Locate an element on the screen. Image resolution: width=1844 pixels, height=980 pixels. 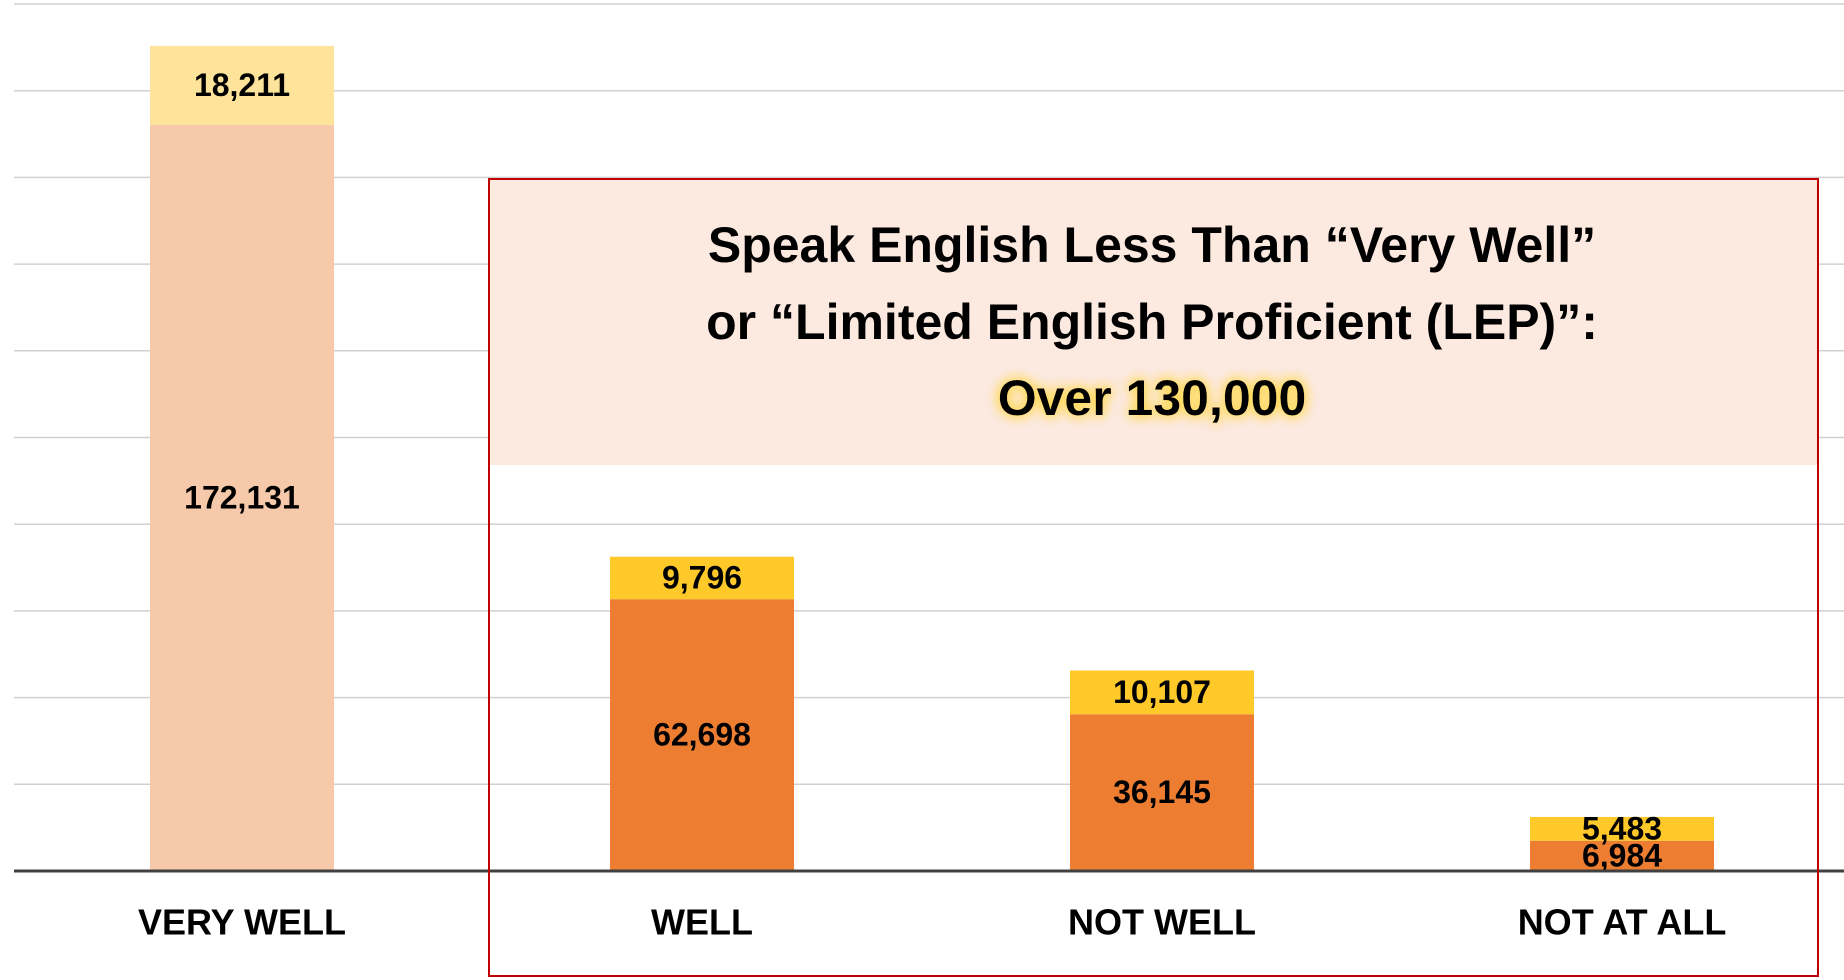
data-label: 10,107 is located at coordinates (1162, 692).